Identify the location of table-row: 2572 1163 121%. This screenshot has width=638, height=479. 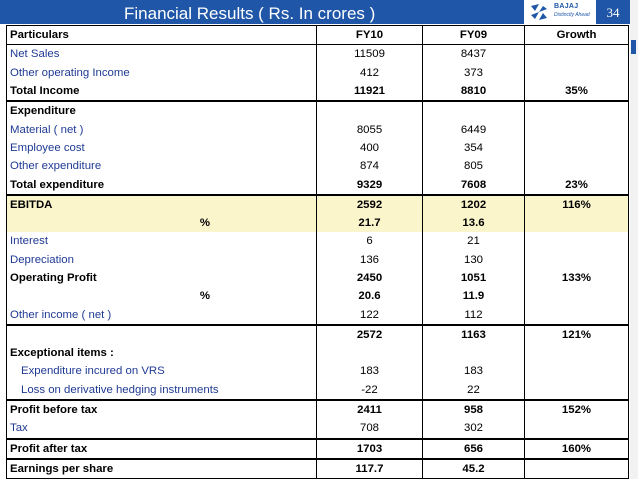
(317, 334).